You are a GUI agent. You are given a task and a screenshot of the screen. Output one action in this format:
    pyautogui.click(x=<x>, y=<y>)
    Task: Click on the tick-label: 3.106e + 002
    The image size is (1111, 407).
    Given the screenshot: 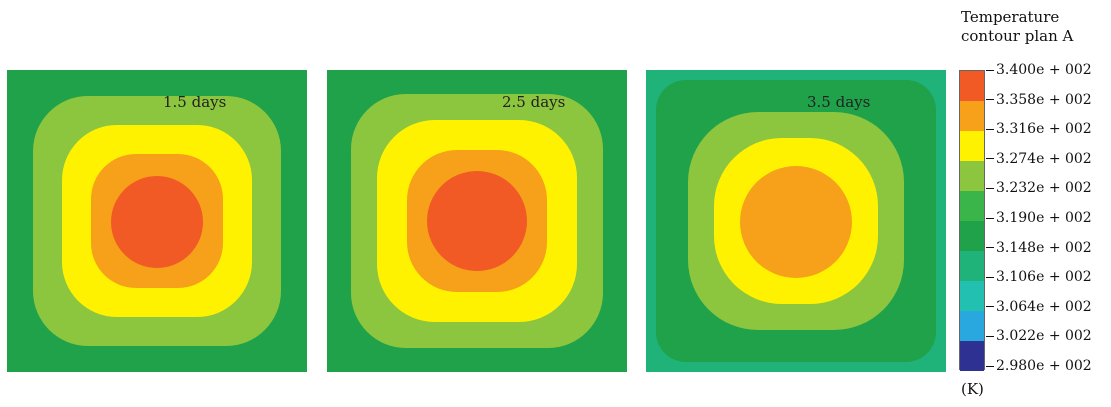 What is the action you would take?
    pyautogui.click(x=1039, y=277)
    